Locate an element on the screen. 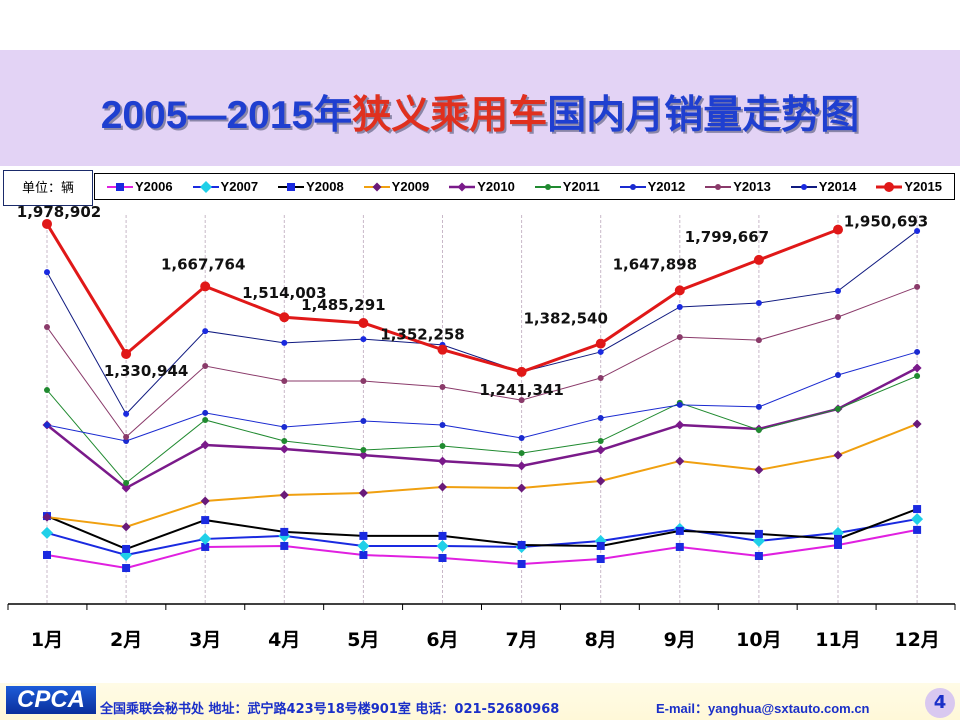 Image resolution: width=960 pixels, height=720 pixels. data-label: 1,241,341 is located at coordinates (521, 390).